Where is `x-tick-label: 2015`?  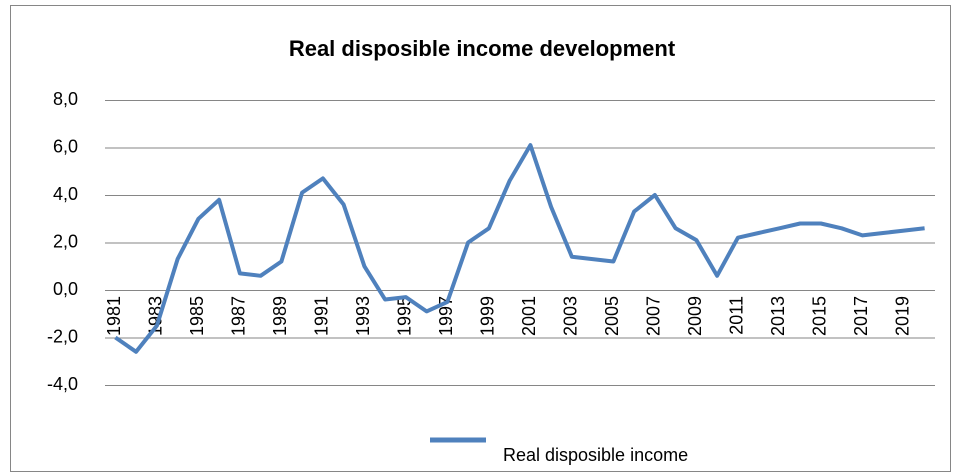 x-tick-label: 2015 is located at coordinates (820, 316).